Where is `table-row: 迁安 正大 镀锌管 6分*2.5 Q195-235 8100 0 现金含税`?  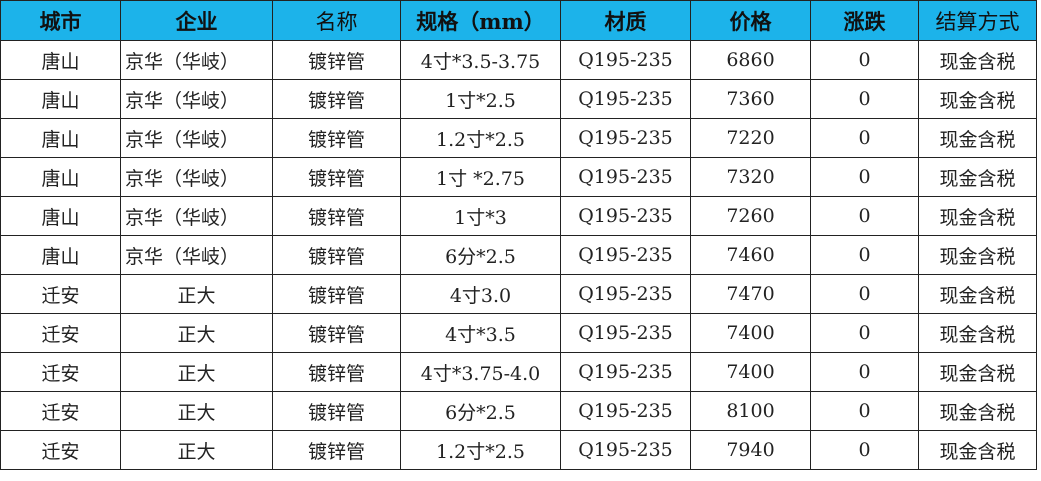 table-row: 迁安 正大 镀锌管 6分*2.5 Q195-235 8100 0 现金含税 is located at coordinates (518, 411).